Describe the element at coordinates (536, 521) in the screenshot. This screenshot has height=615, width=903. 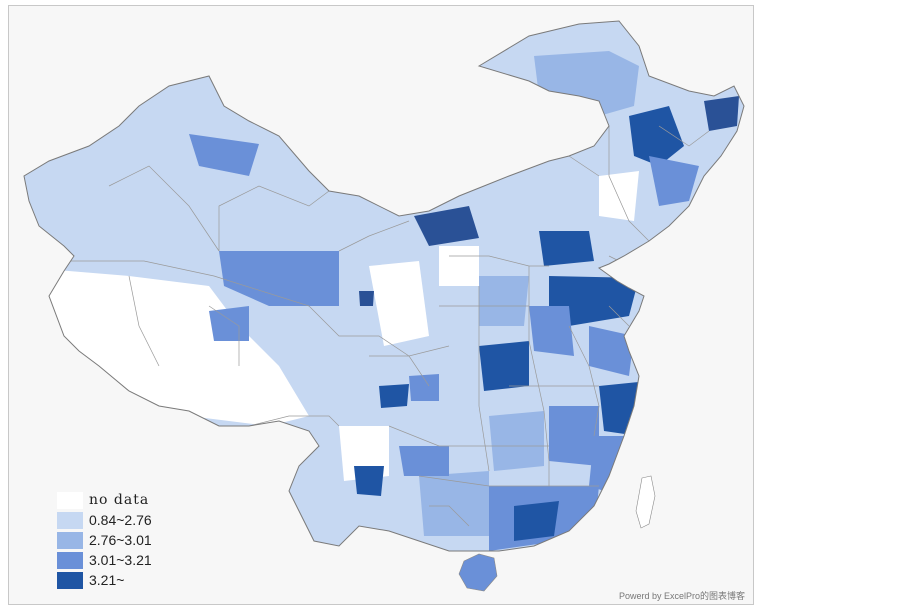
I see `region-pearl-delta` at that location.